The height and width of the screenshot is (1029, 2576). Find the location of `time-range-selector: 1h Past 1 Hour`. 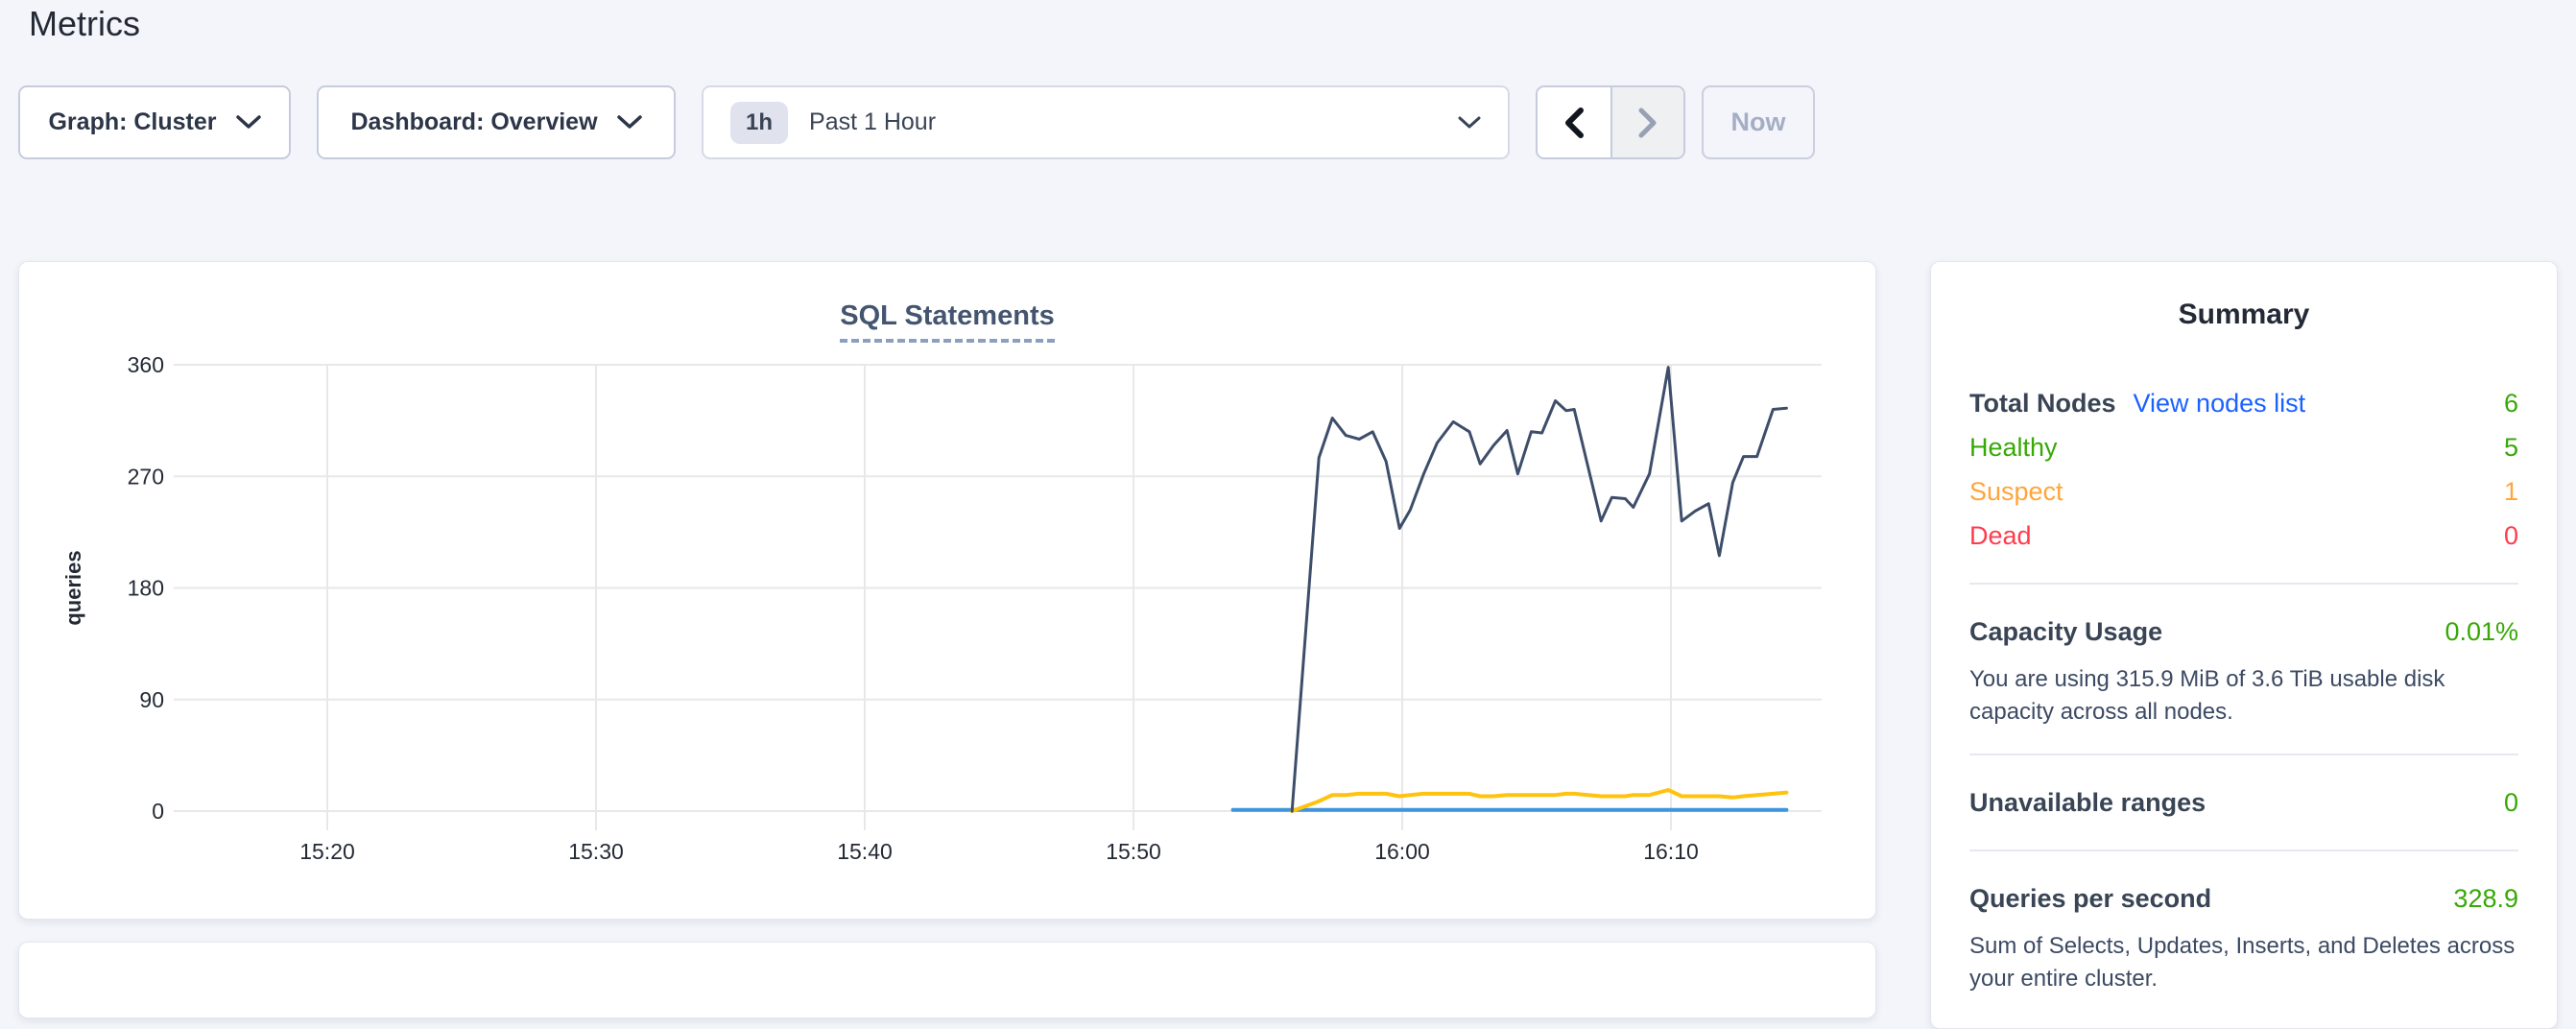

time-range-selector: 1h Past 1 Hour is located at coordinates (1106, 122).